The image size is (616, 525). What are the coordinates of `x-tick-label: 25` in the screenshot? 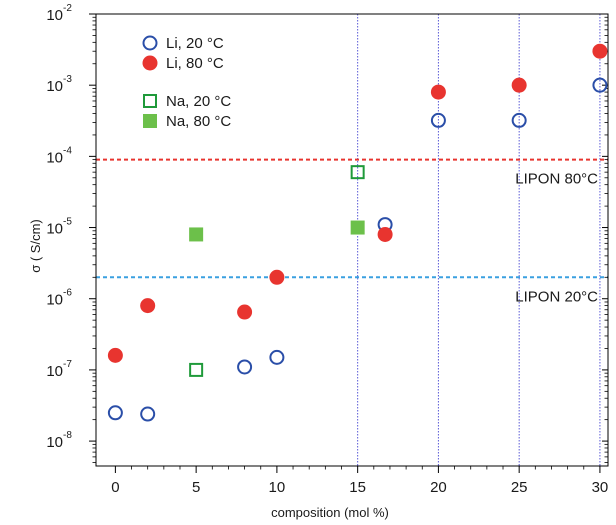 It's located at (519, 487).